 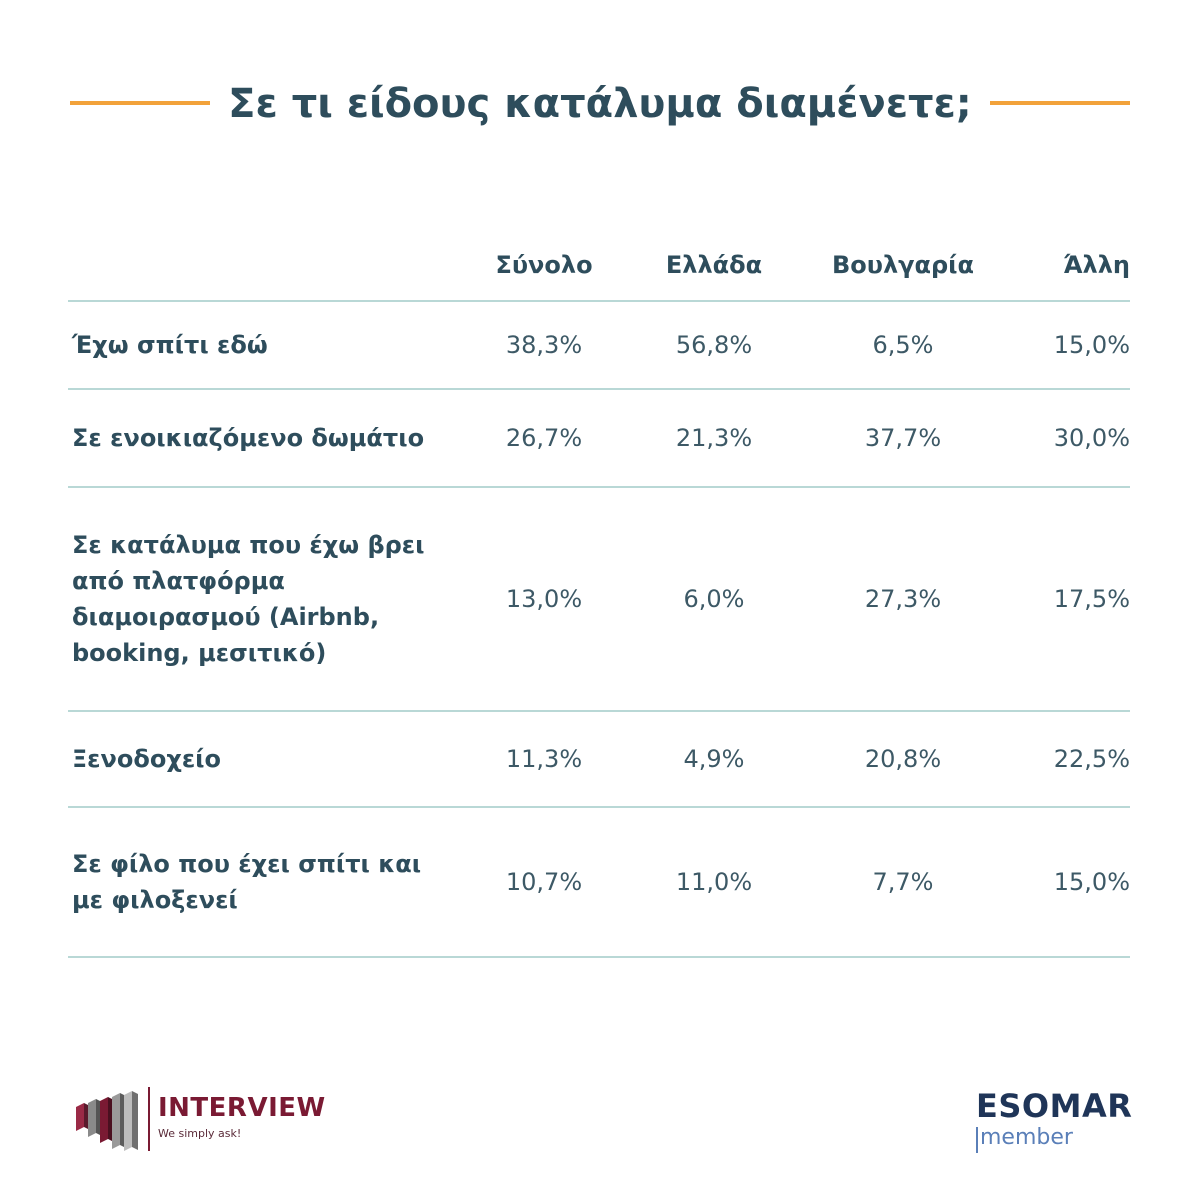 What do you see at coordinates (107, 1121) in the screenshot?
I see `interview-bars-icon` at bounding box center [107, 1121].